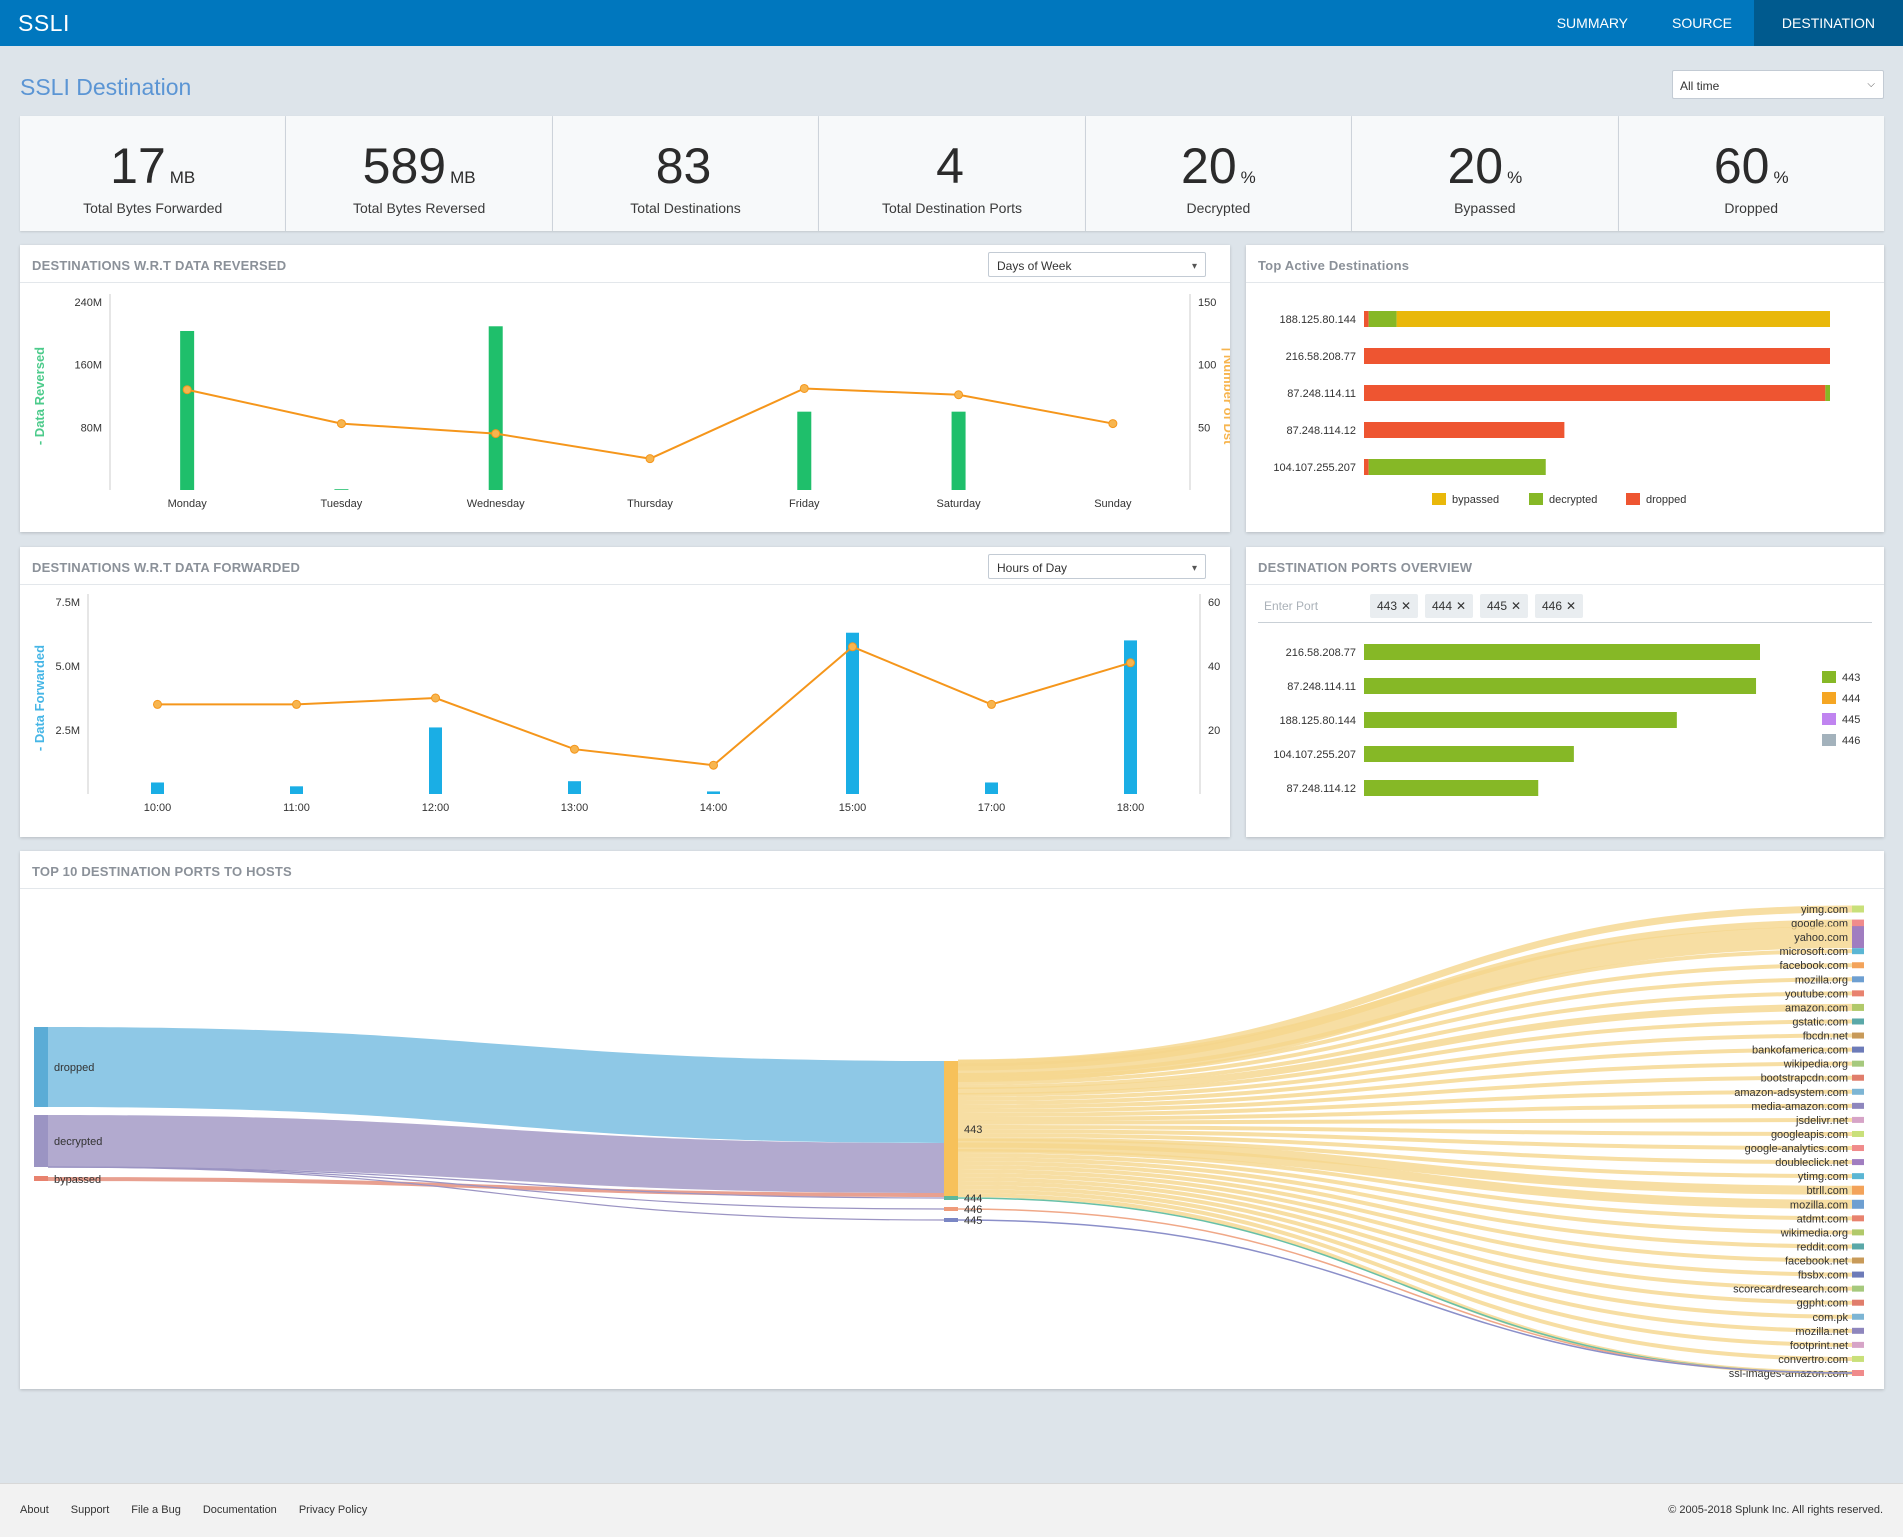  What do you see at coordinates (1219, 173) in the screenshot?
I see `kpi-decrypted: 20% Decrypted` at bounding box center [1219, 173].